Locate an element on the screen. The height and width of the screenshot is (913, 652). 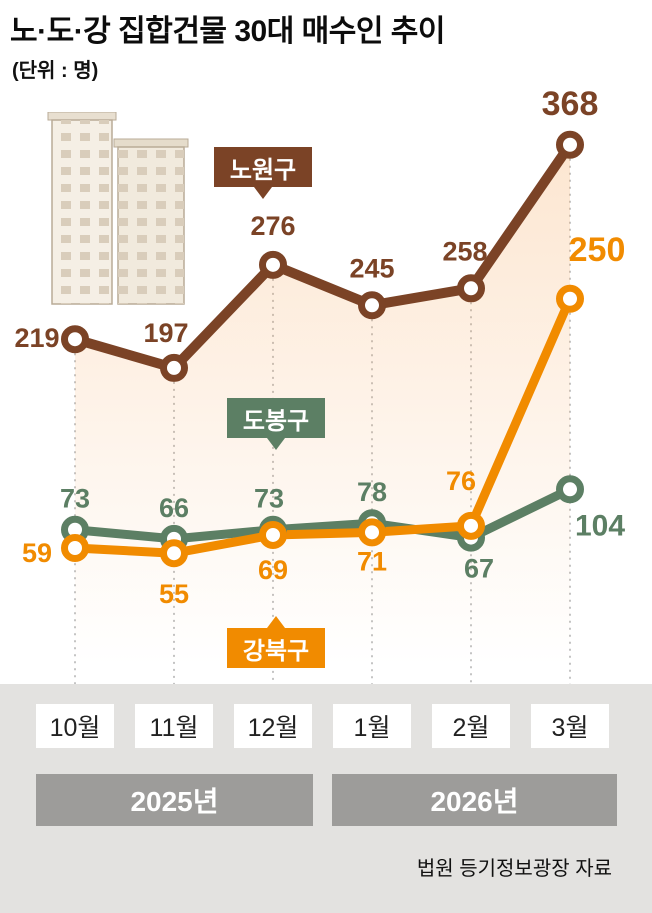
x-axis-label-4: 1월 is located at coordinates (372, 726).